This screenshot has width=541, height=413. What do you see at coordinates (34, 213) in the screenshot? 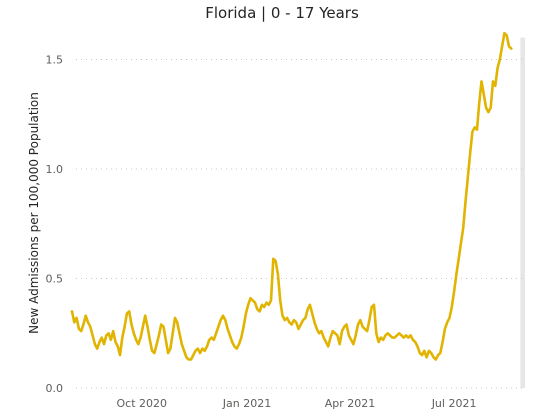
I see `y-axis-title: New Admissions per 100,000 Population` at bounding box center [34, 213].